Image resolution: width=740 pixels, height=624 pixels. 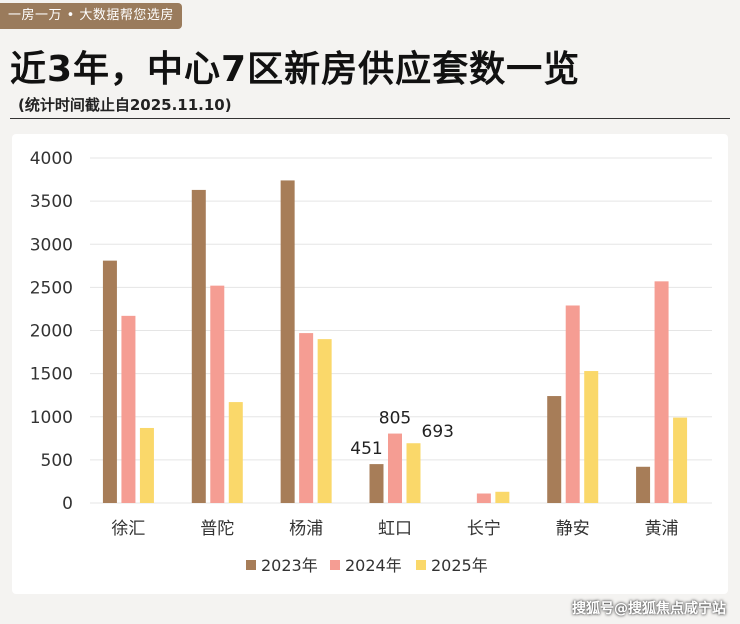 I want to click on bar-2025年-静安, so click(x=591, y=437).